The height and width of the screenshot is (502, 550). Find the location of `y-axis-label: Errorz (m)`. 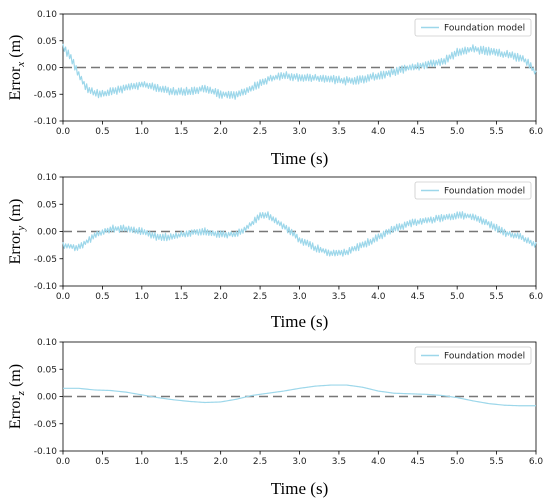

y-axis-label: Errorz (m) is located at coordinates (17, 396).